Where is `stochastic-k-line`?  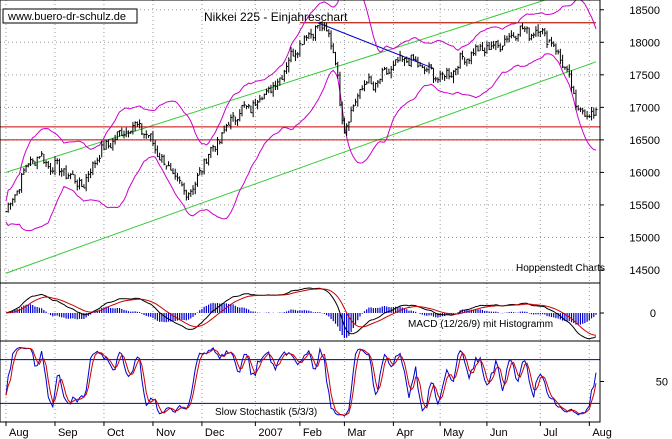 stochastic-k-line is located at coordinates (301, 381).